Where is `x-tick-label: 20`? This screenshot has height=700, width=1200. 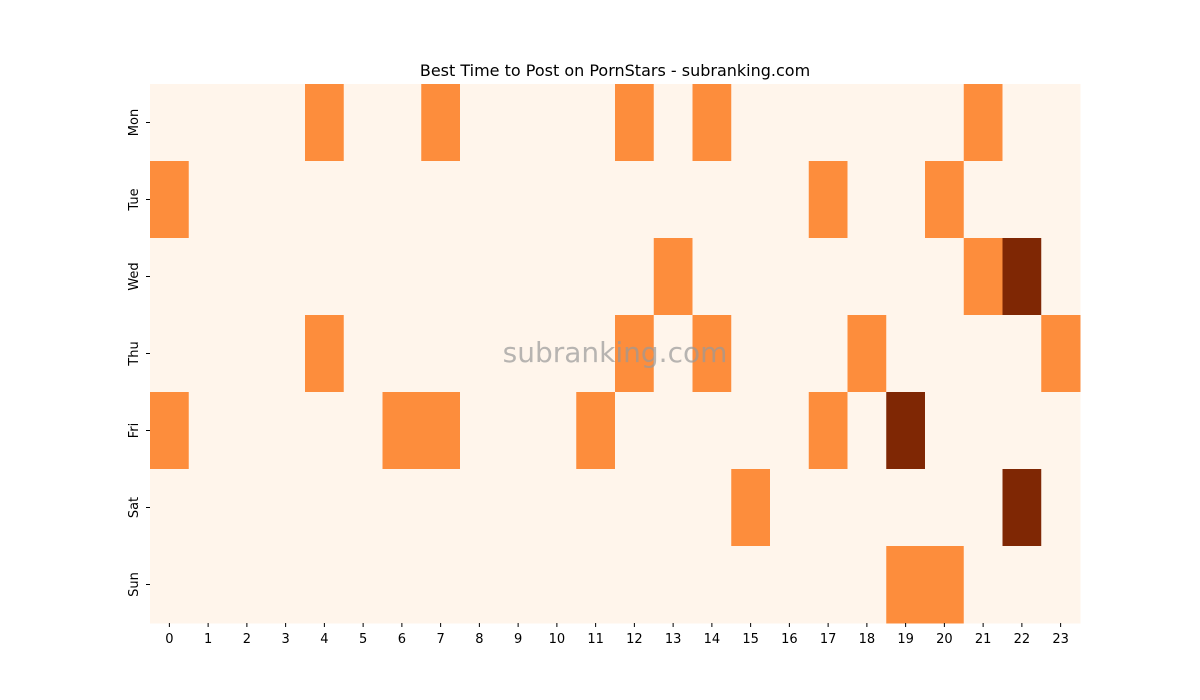
x-tick-label: 20 is located at coordinates (944, 639).